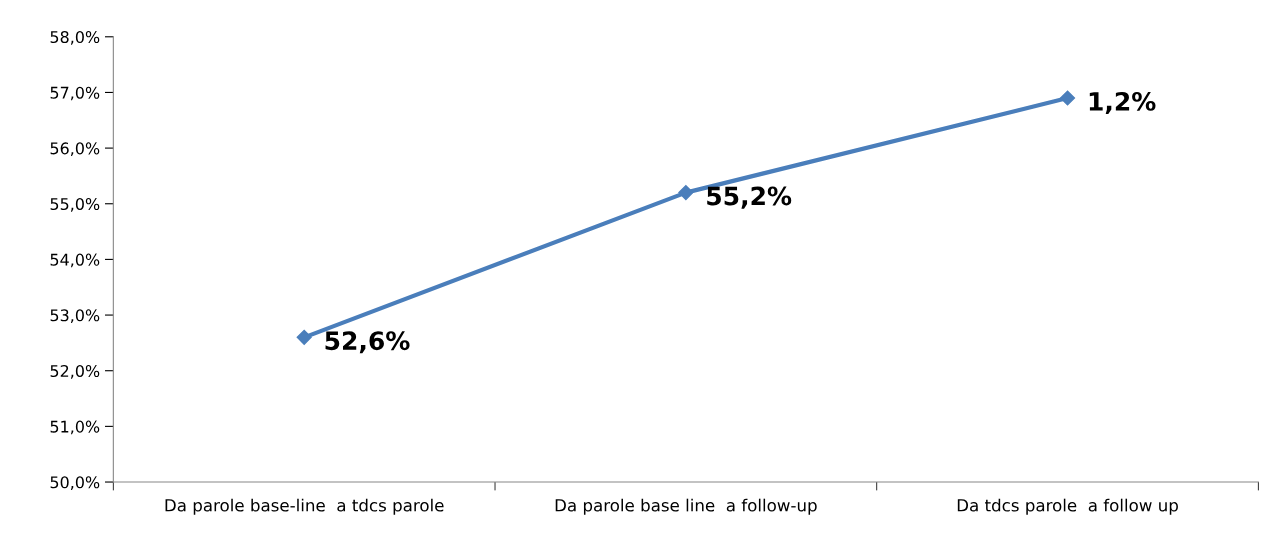 The width and height of the screenshot is (1288, 541). I want to click on y-tick-label: 58,0%, so click(75, 38).